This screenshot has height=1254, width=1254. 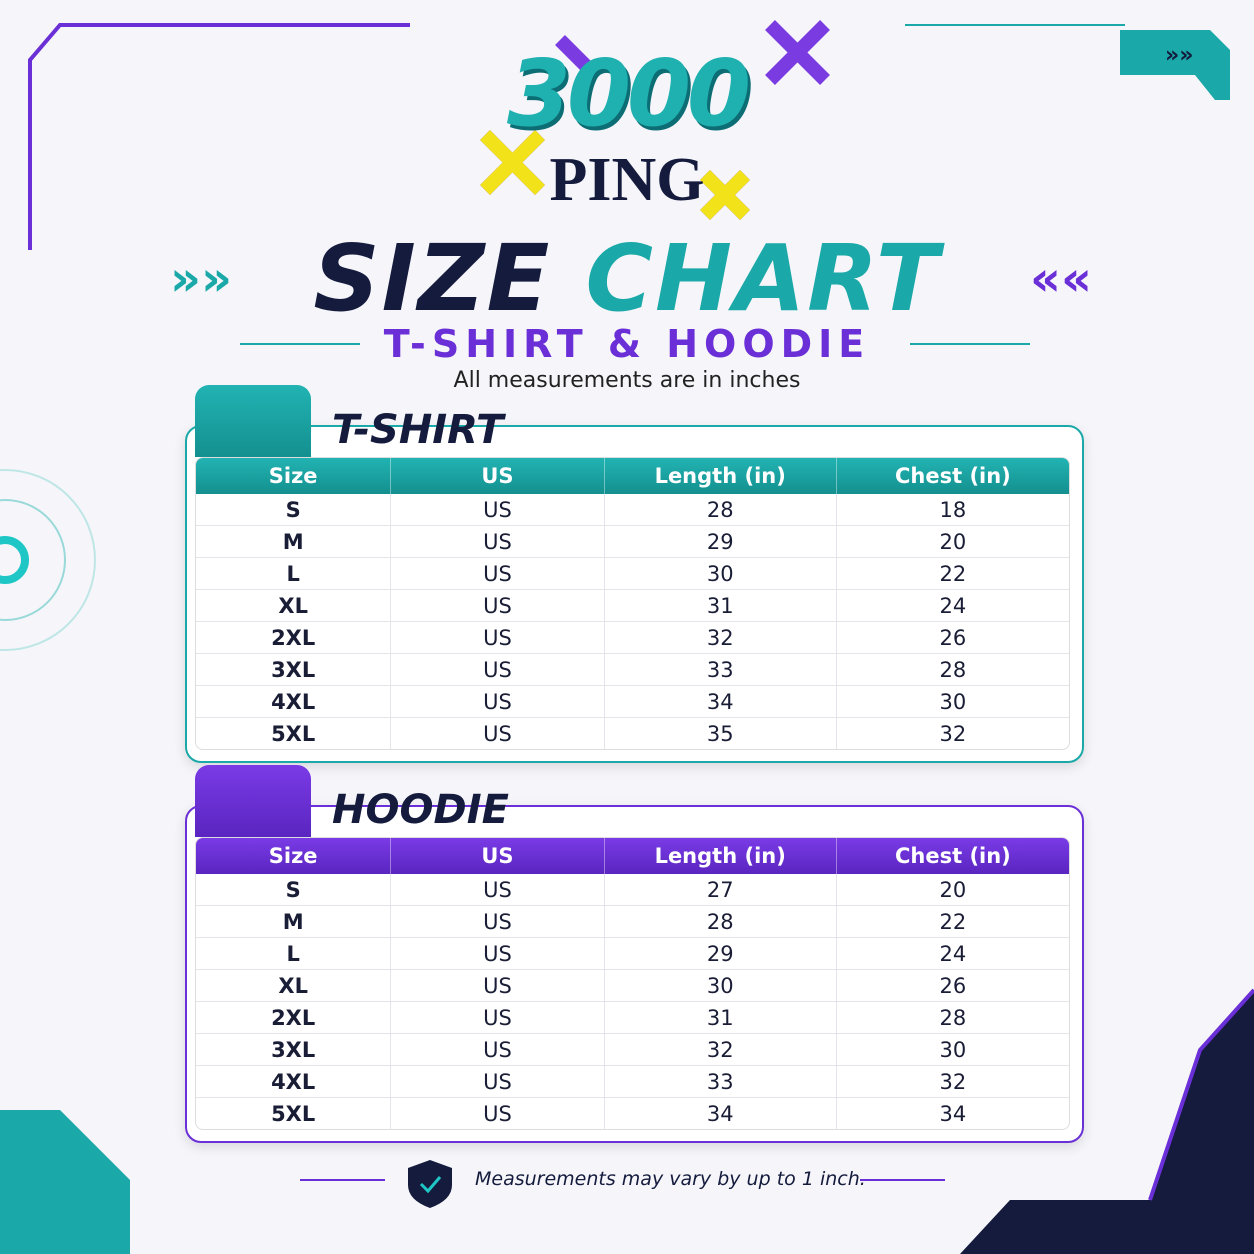 I want to click on table-row: 5XL US 35 32, so click(x=632, y=733).